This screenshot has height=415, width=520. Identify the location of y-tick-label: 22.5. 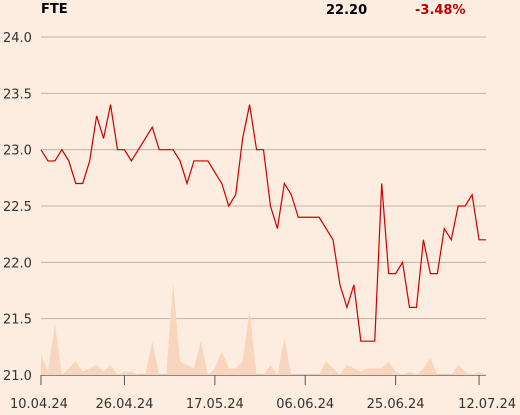
(17, 207).